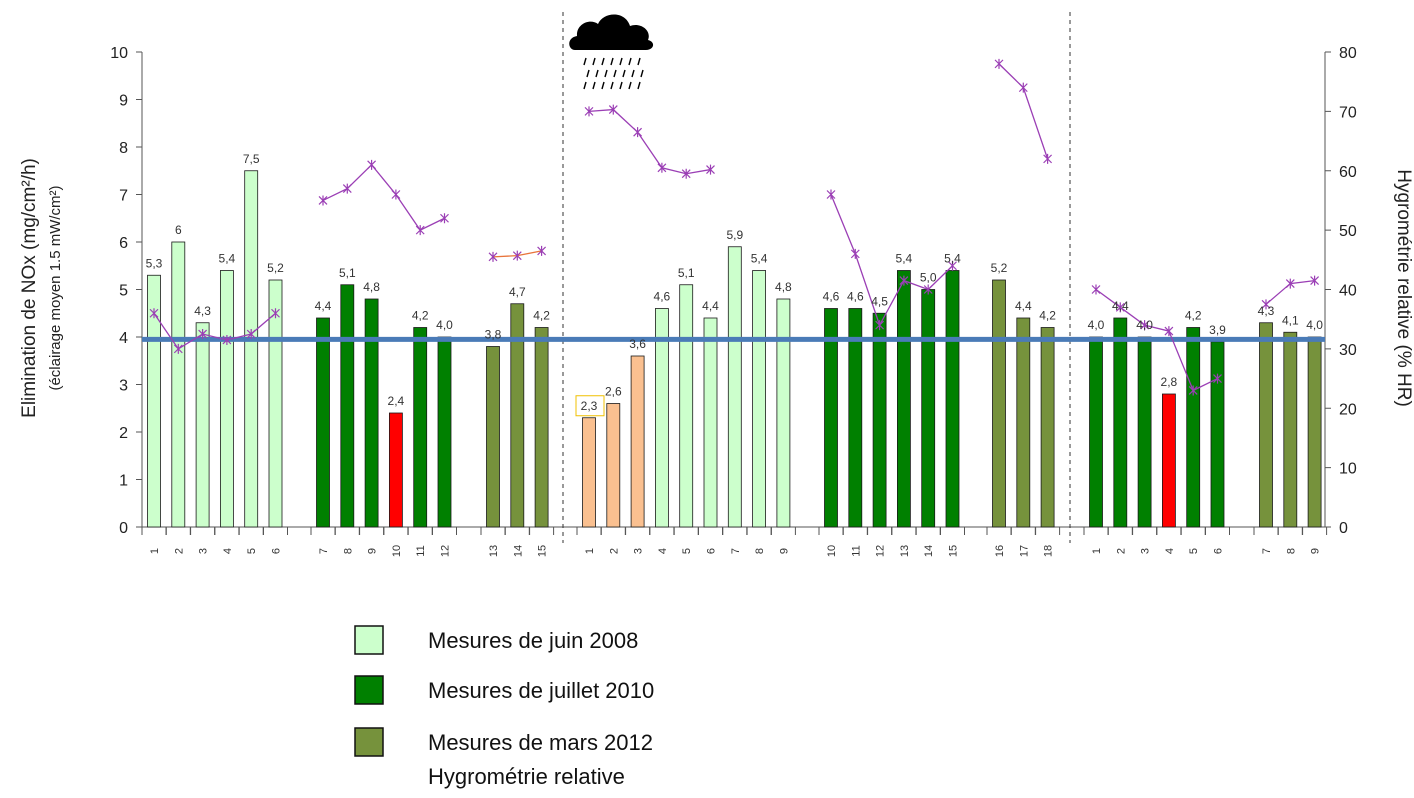  What do you see at coordinates (123, 386) in the screenshot?
I see `left-tick-label: 3` at bounding box center [123, 386].